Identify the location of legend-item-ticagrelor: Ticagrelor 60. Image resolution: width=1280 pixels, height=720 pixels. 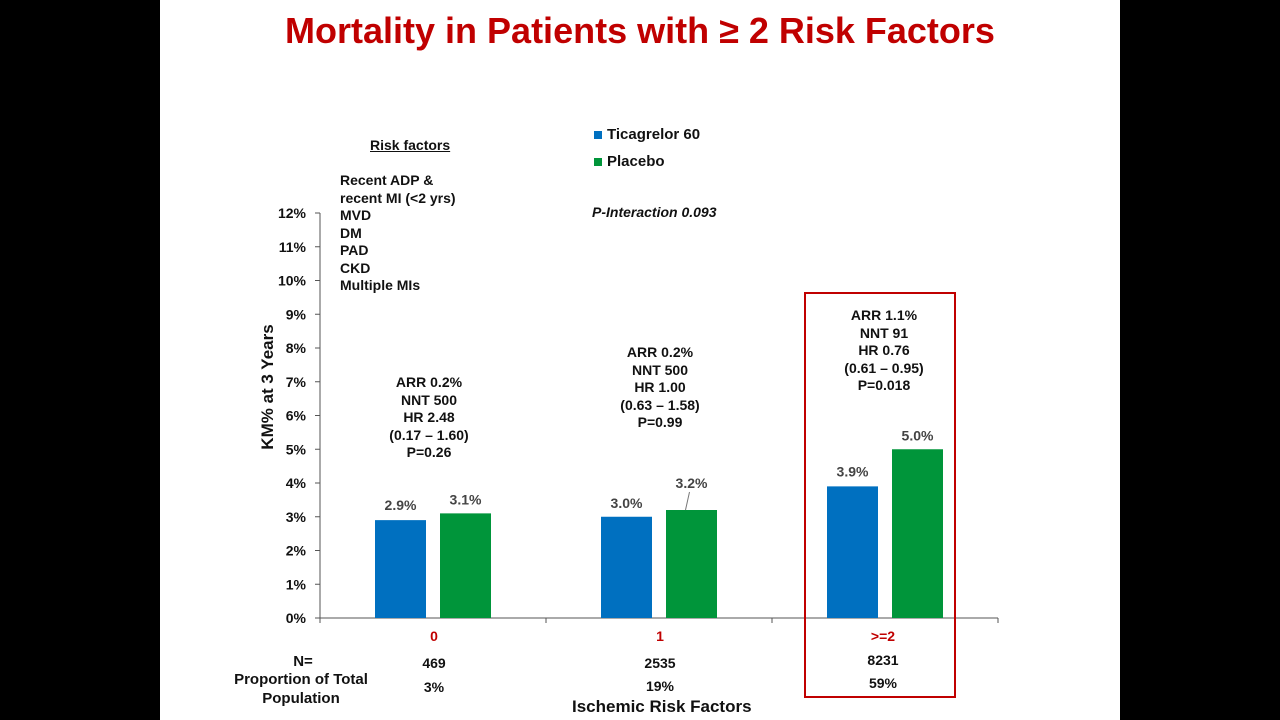
(647, 134).